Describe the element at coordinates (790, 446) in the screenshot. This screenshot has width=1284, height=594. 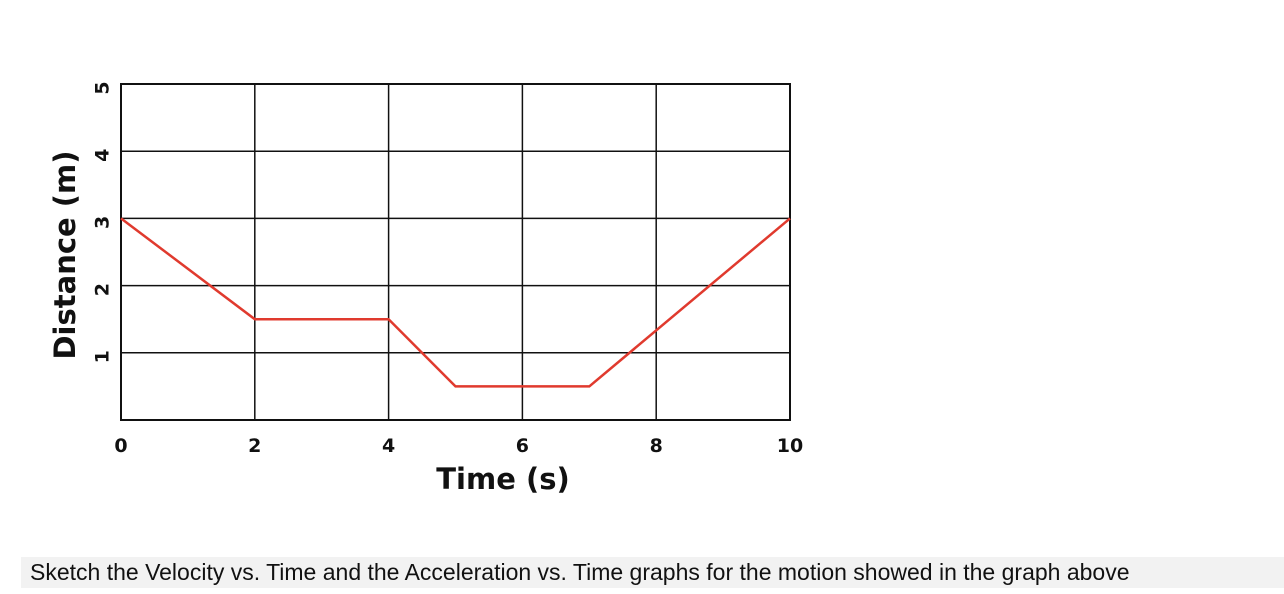
I see `x-tick-label: 10` at that location.